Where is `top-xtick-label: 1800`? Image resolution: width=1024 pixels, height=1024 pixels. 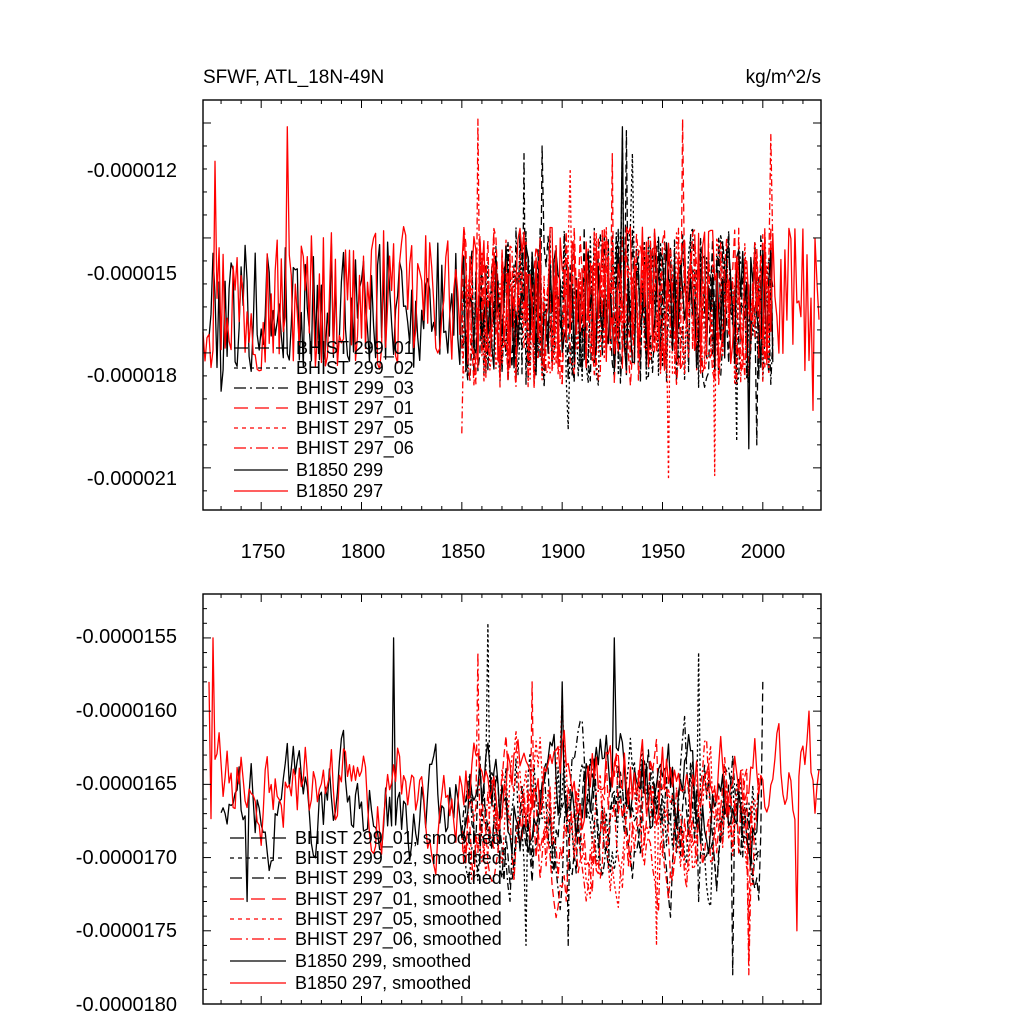
top-xtick-label: 1800 is located at coordinates (363, 552).